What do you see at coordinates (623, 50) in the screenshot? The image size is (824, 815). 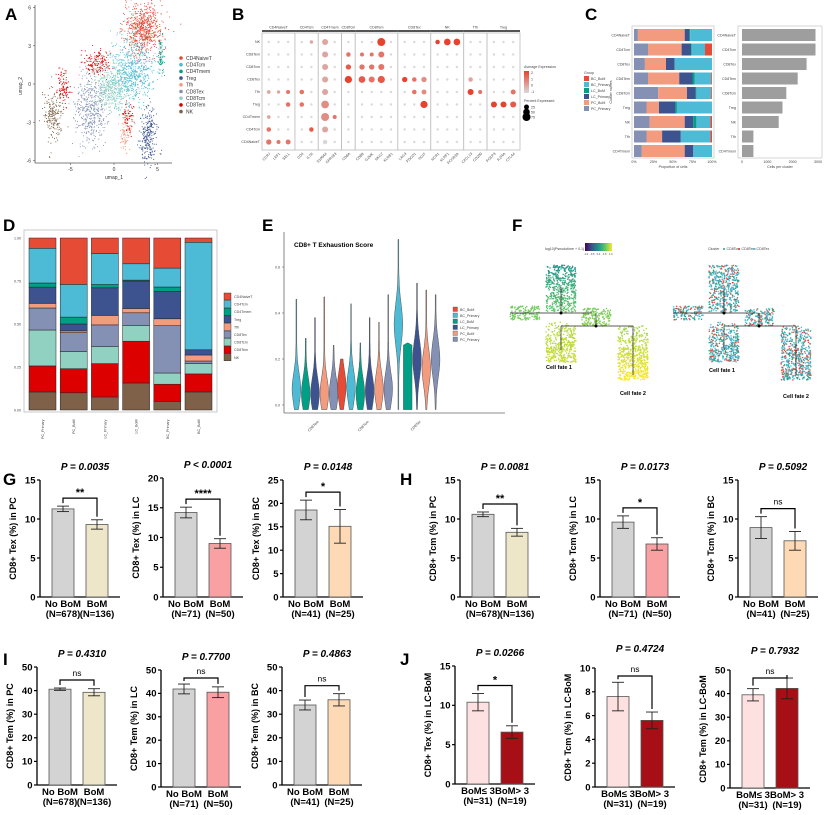 I see `row-label: CD4Tcm` at bounding box center [623, 50].